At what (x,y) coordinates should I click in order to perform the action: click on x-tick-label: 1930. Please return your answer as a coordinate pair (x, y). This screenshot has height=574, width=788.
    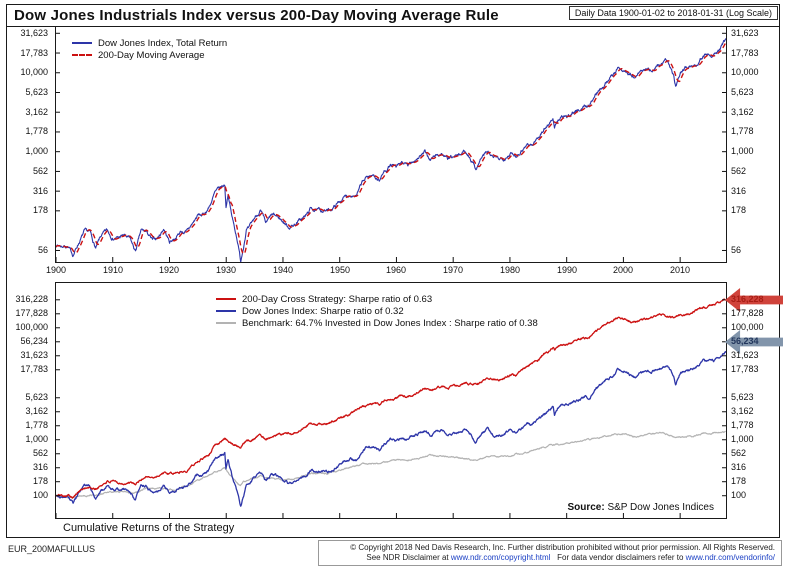
    Looking at the image, I should click on (226, 270).